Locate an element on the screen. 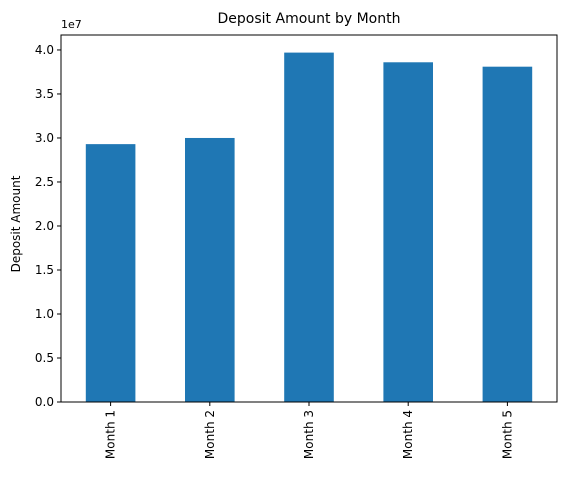 Image resolution: width=567 pixels, height=478 pixels. x-tick-label-5: Month 5 is located at coordinates (507, 434).